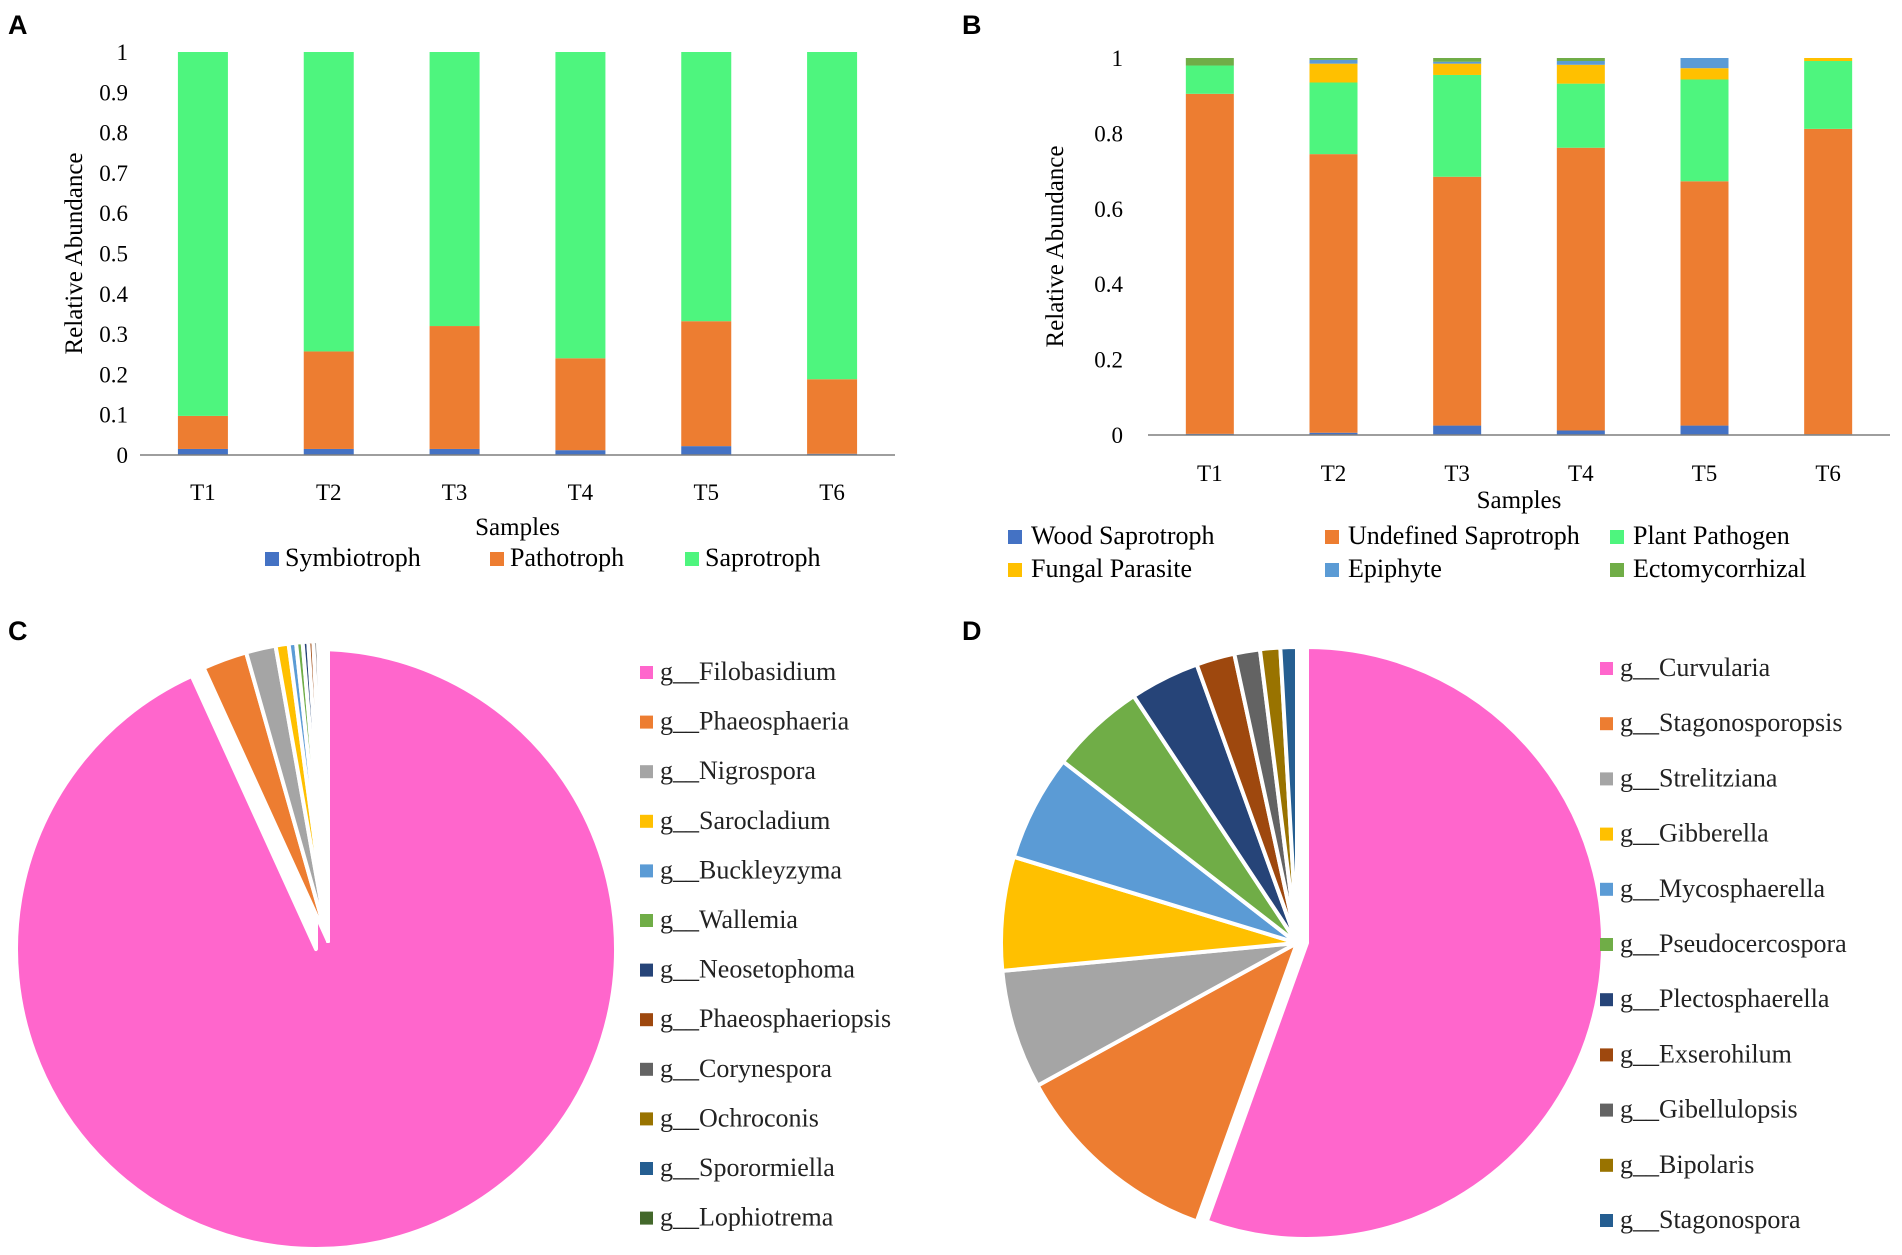 The image size is (1902, 1255). Describe the element at coordinates (1457, 430) in the screenshot. I see `bar-wood-saprotroph-t3` at that location.